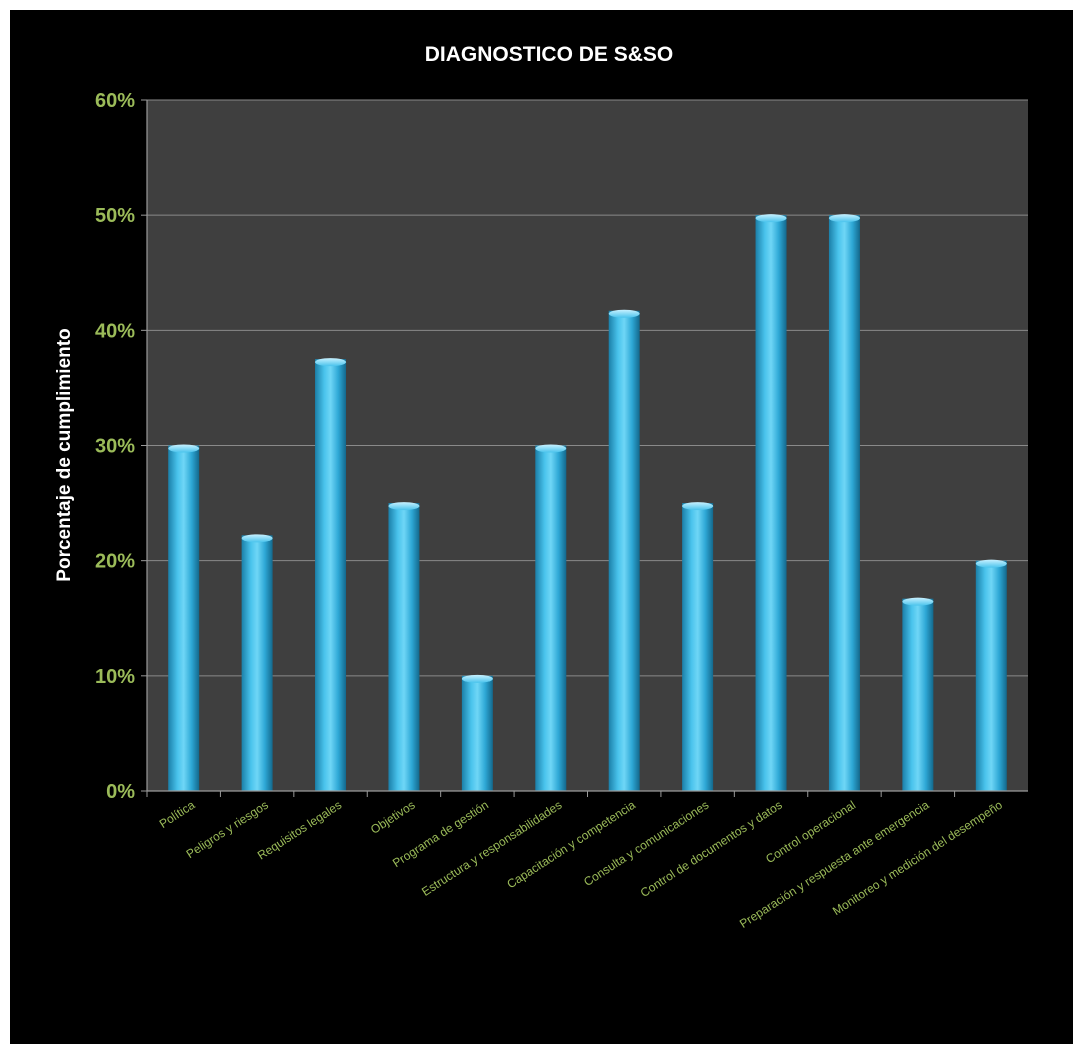 The width and height of the screenshot is (1079, 1050). I want to click on y-tick-label: 20%, so click(115, 562).